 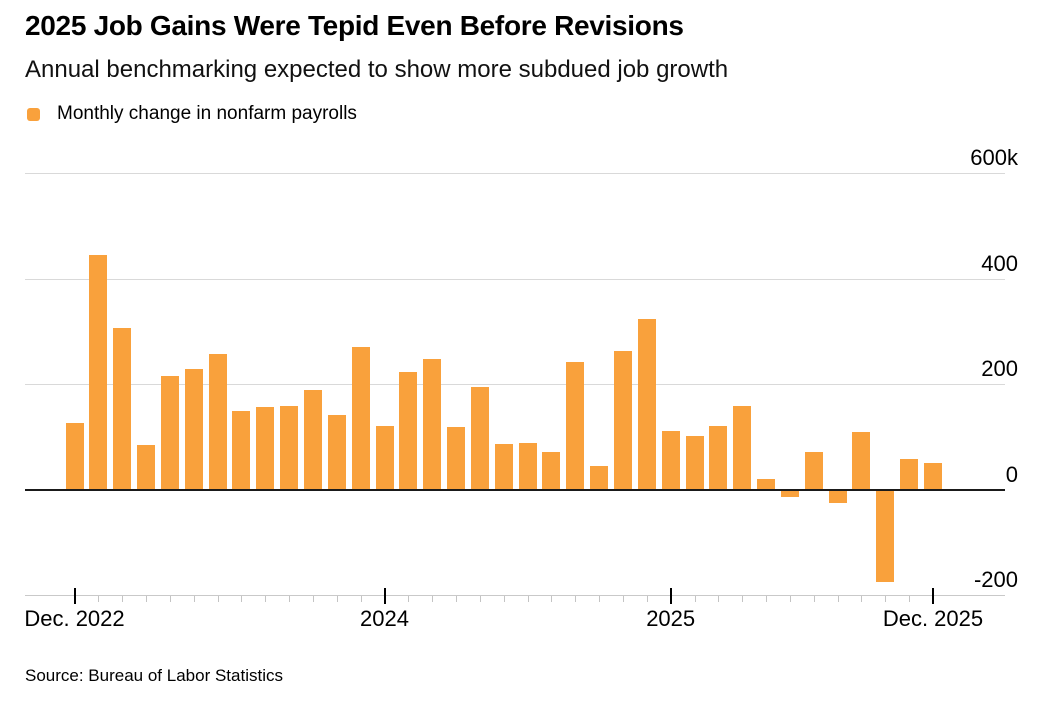 I want to click on x-axis-label: 2025, so click(x=671, y=618).